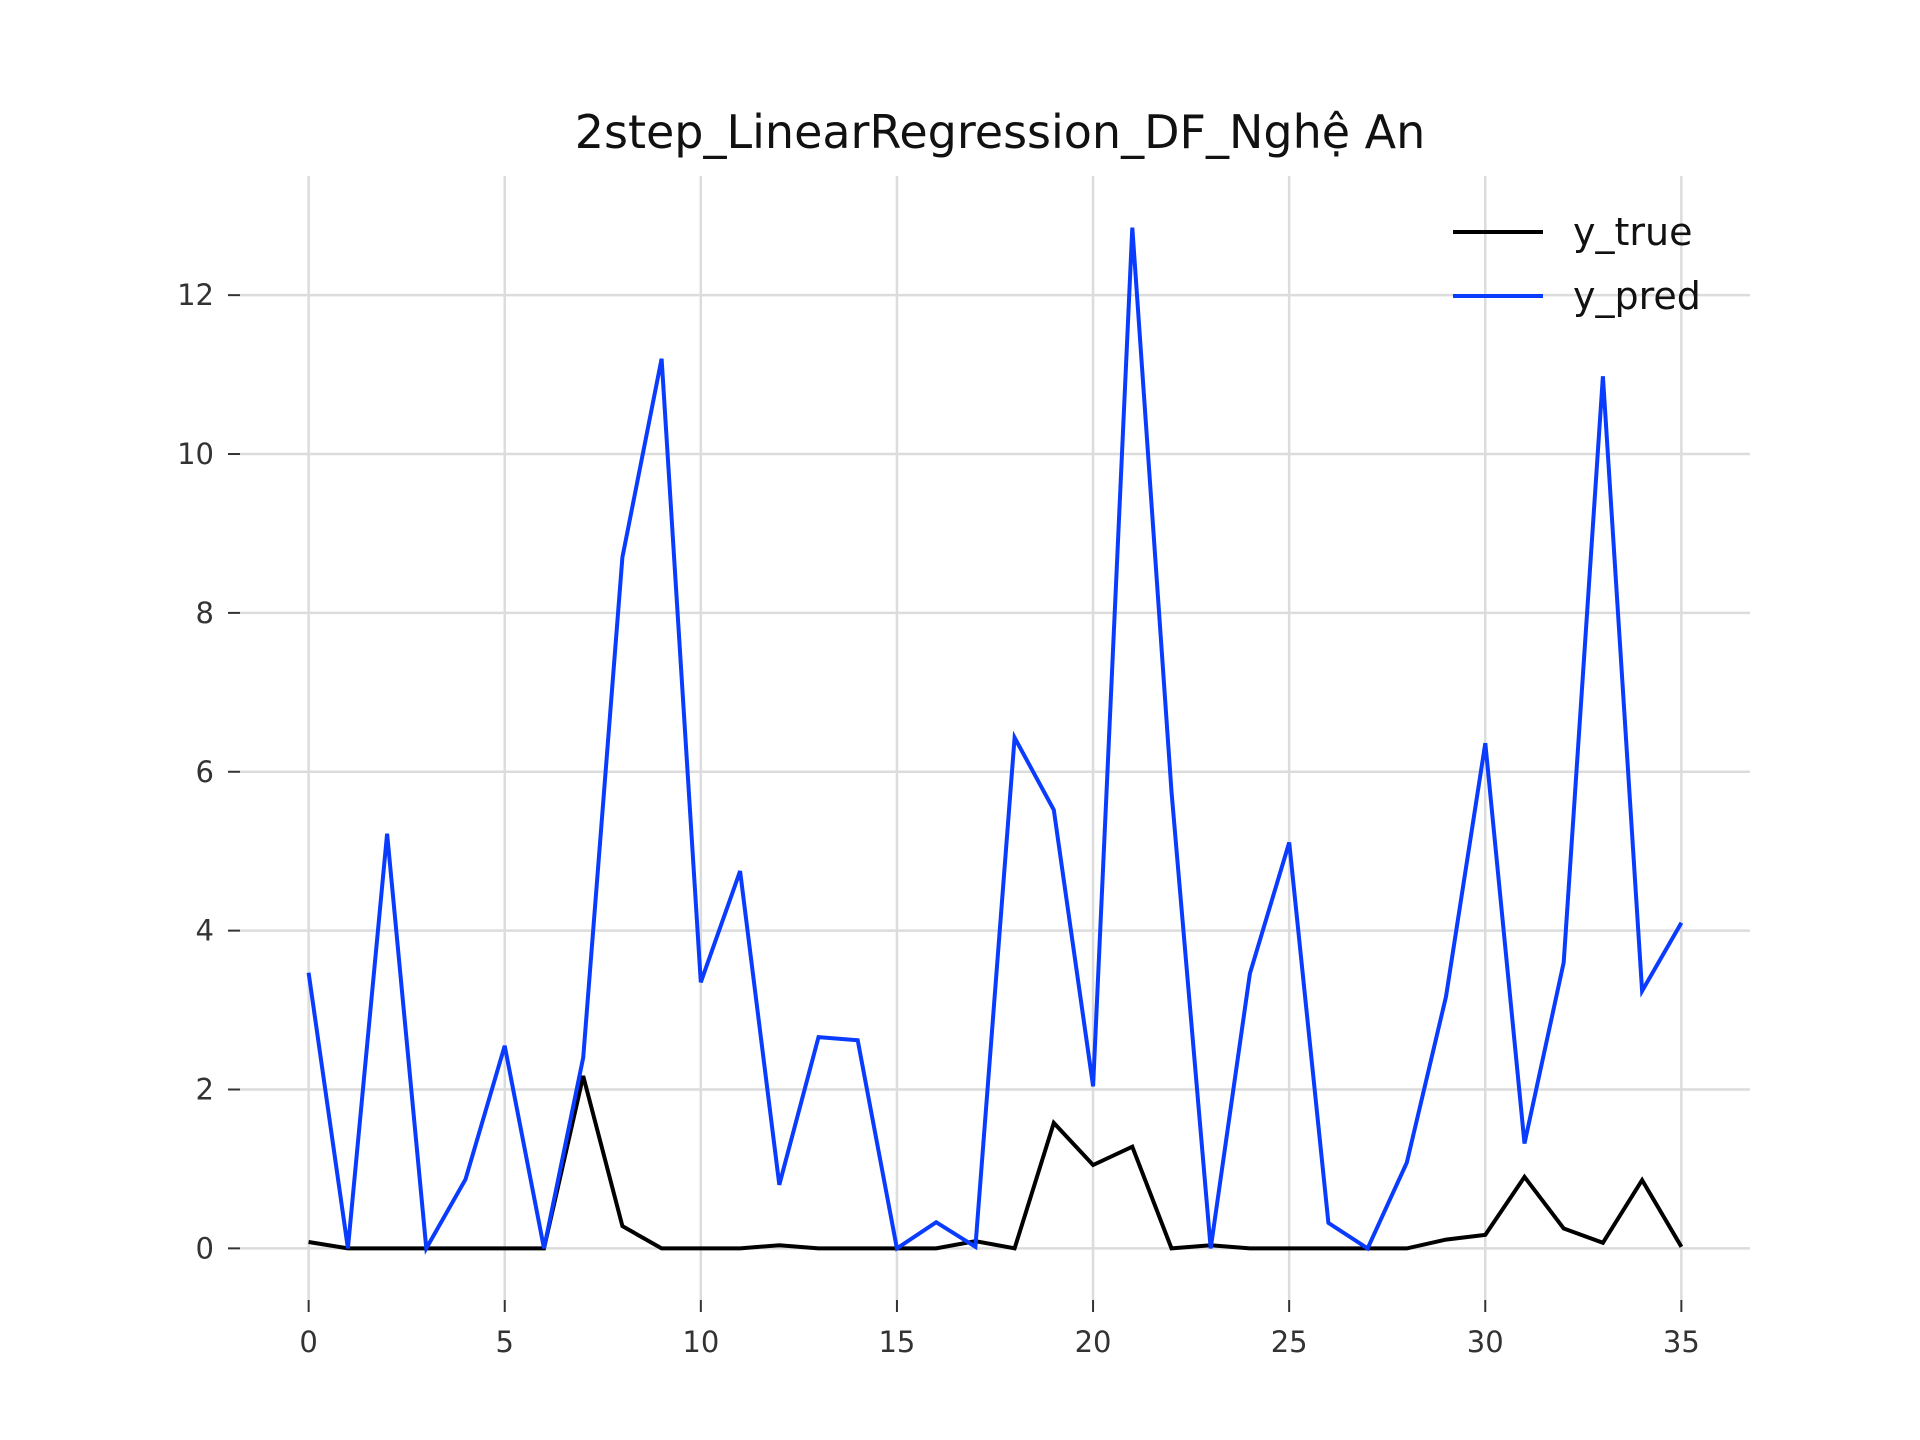  What do you see at coordinates (1632, 232) in the screenshot?
I see `legend-label-y-true: y_true` at bounding box center [1632, 232].